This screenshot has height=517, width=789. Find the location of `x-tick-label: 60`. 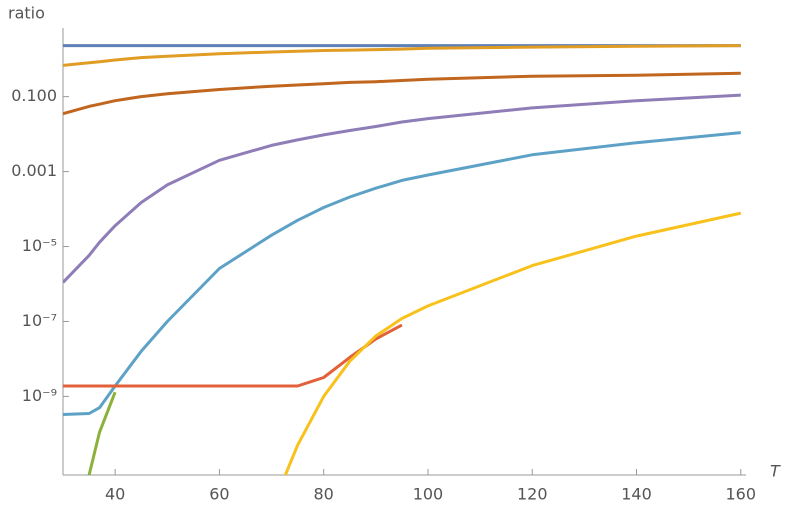

x-tick-label: 60 is located at coordinates (219, 494).